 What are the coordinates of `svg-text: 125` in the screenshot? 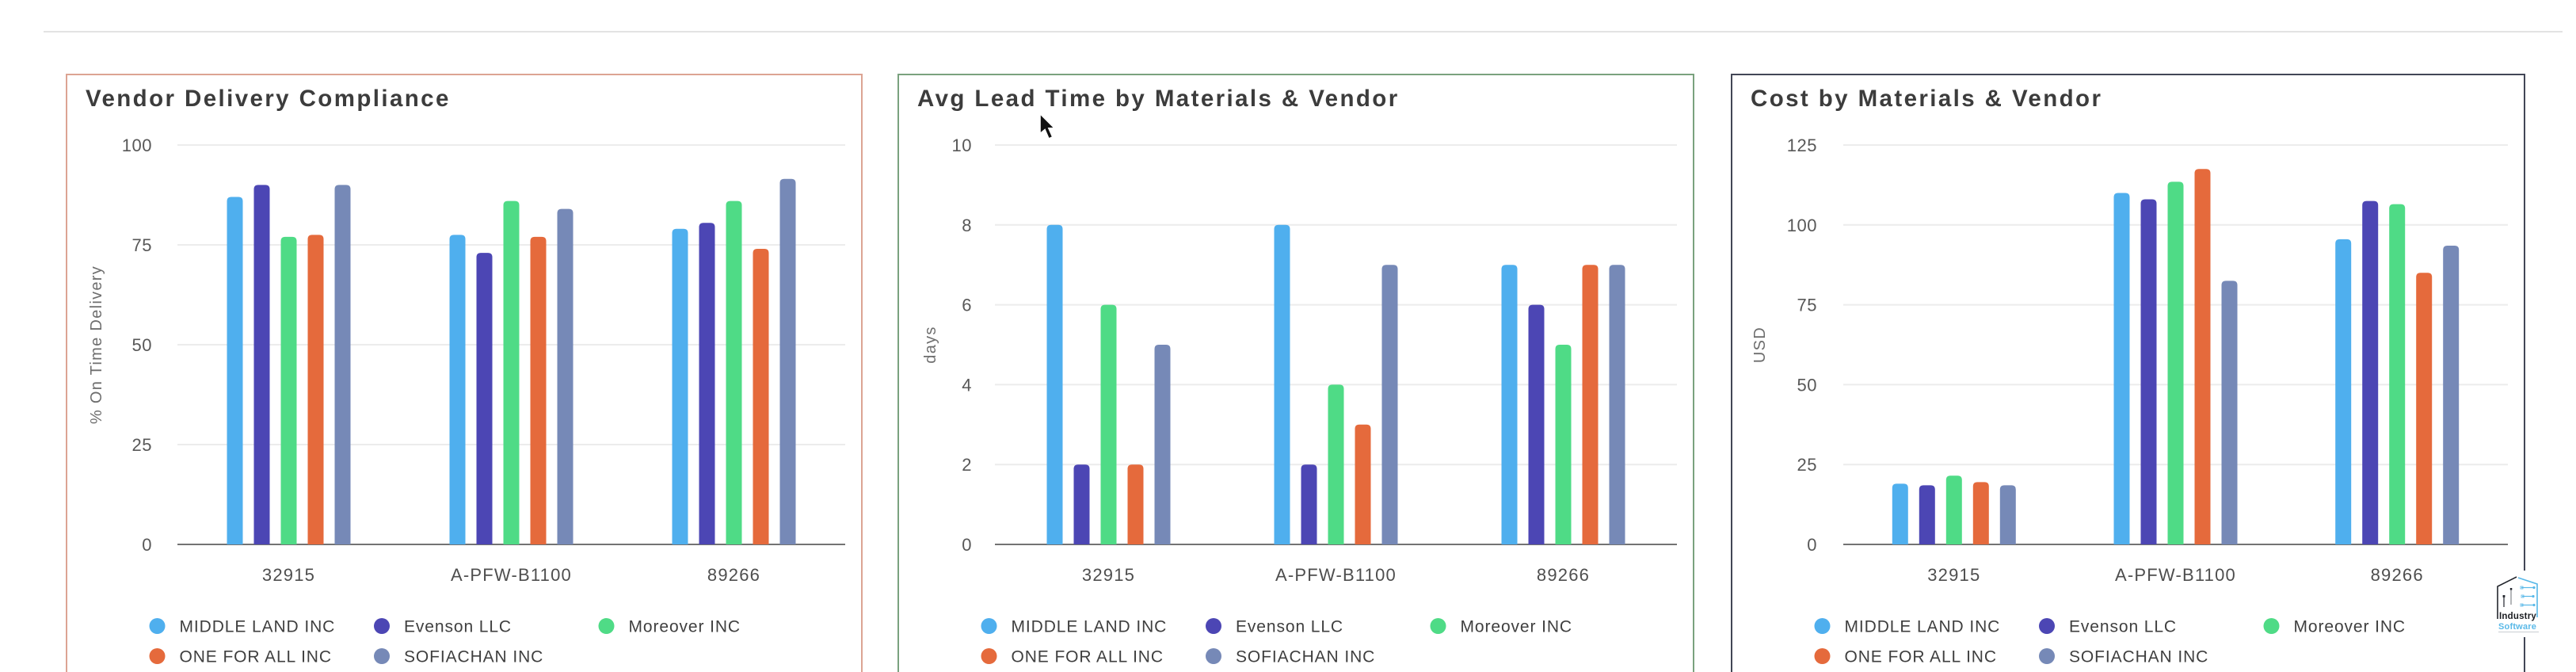 It's located at (1802, 145).